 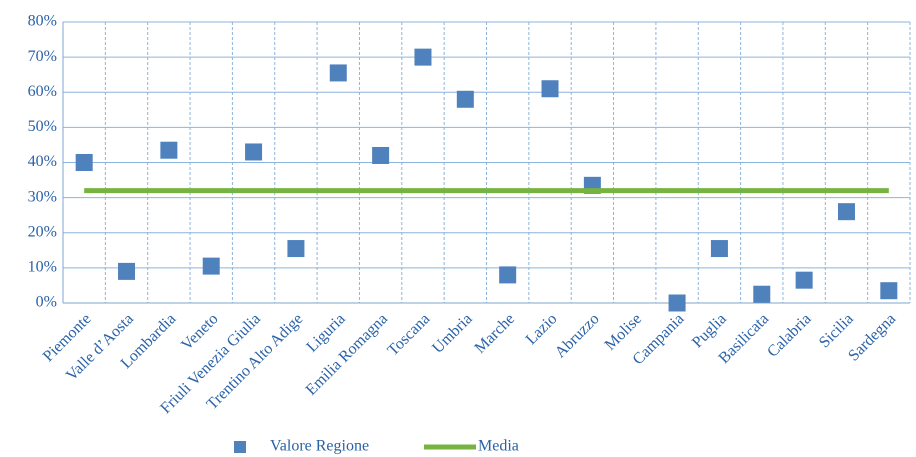 What do you see at coordinates (42, 91) in the screenshot?
I see `y-tick-label: 60%` at bounding box center [42, 91].